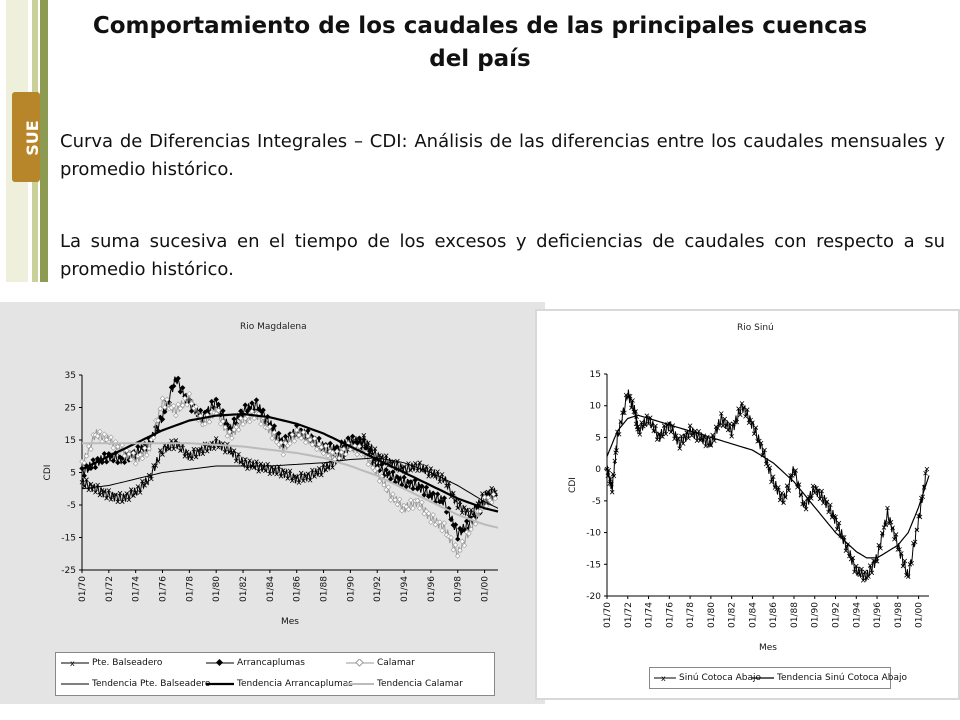 This screenshot has height=720, width=960. What do you see at coordinates (837, 615) in the screenshot?
I see `x-tick-label: 01/92` at bounding box center [837, 615].